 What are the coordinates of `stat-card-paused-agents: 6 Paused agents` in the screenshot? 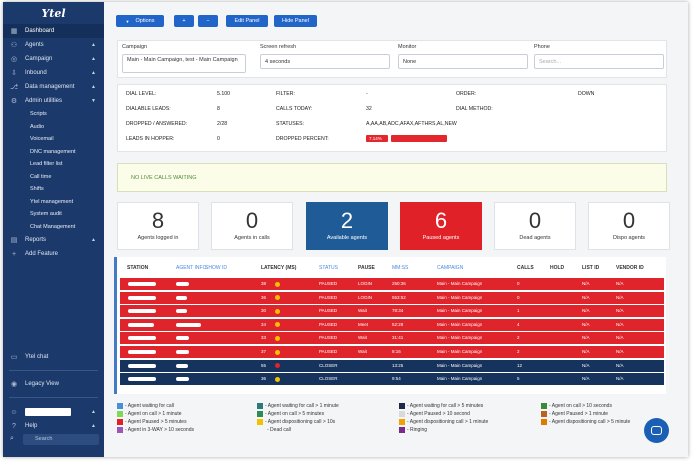 It's located at (441, 226).